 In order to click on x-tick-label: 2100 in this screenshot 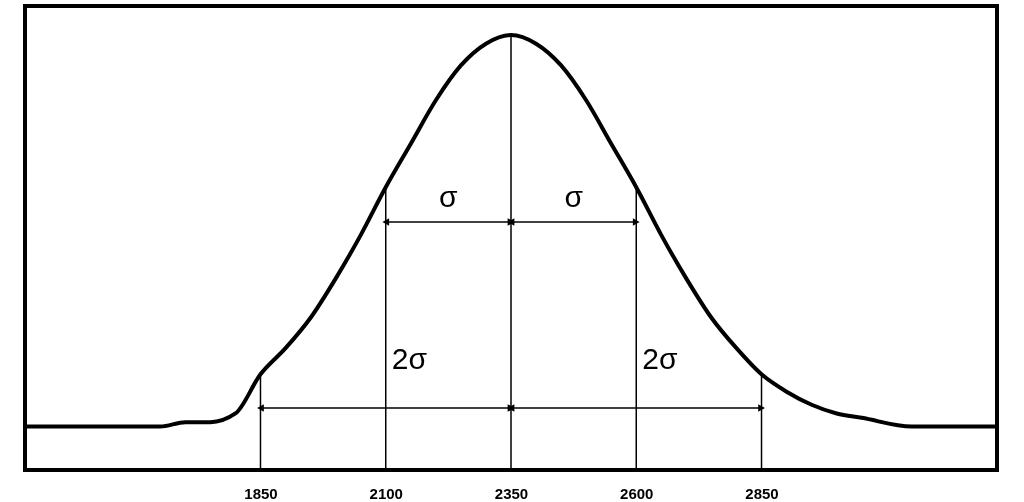, I will do `click(386, 493)`.